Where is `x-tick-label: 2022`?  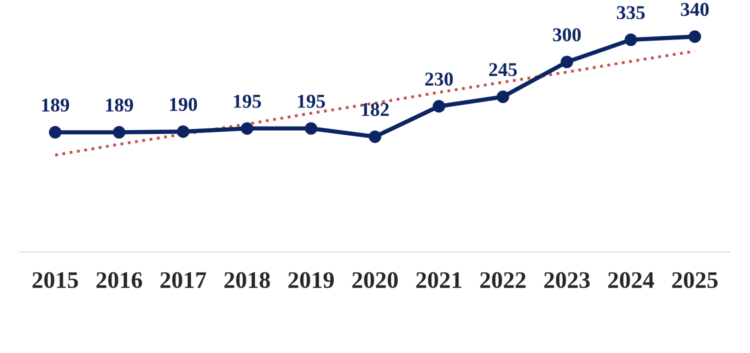
x-tick-label: 2022 is located at coordinates (503, 280).